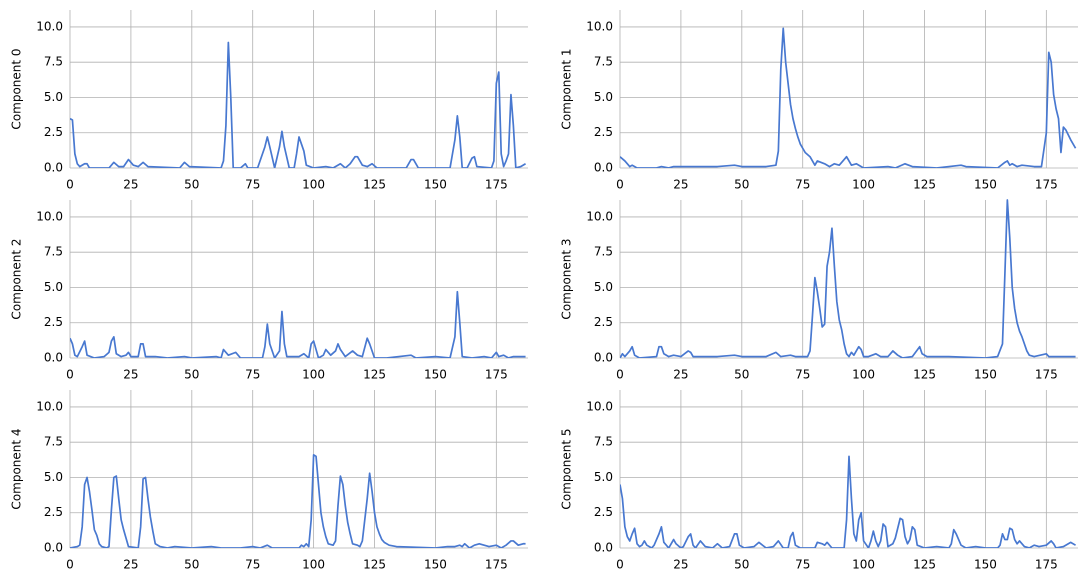  I want to click on y-axis-label: Component 1, so click(567, 88).